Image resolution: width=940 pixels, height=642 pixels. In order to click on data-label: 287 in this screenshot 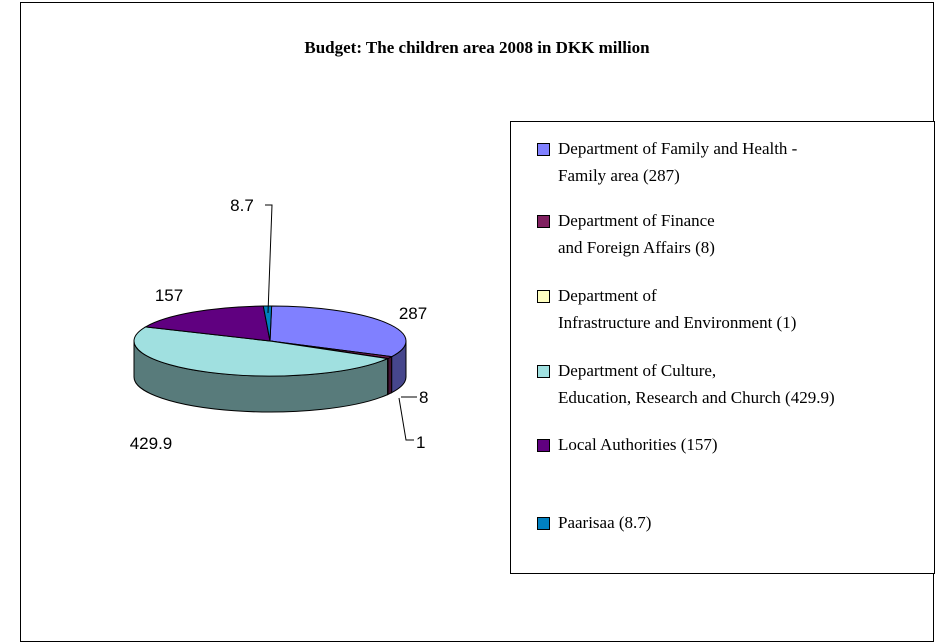, I will do `click(413, 313)`.